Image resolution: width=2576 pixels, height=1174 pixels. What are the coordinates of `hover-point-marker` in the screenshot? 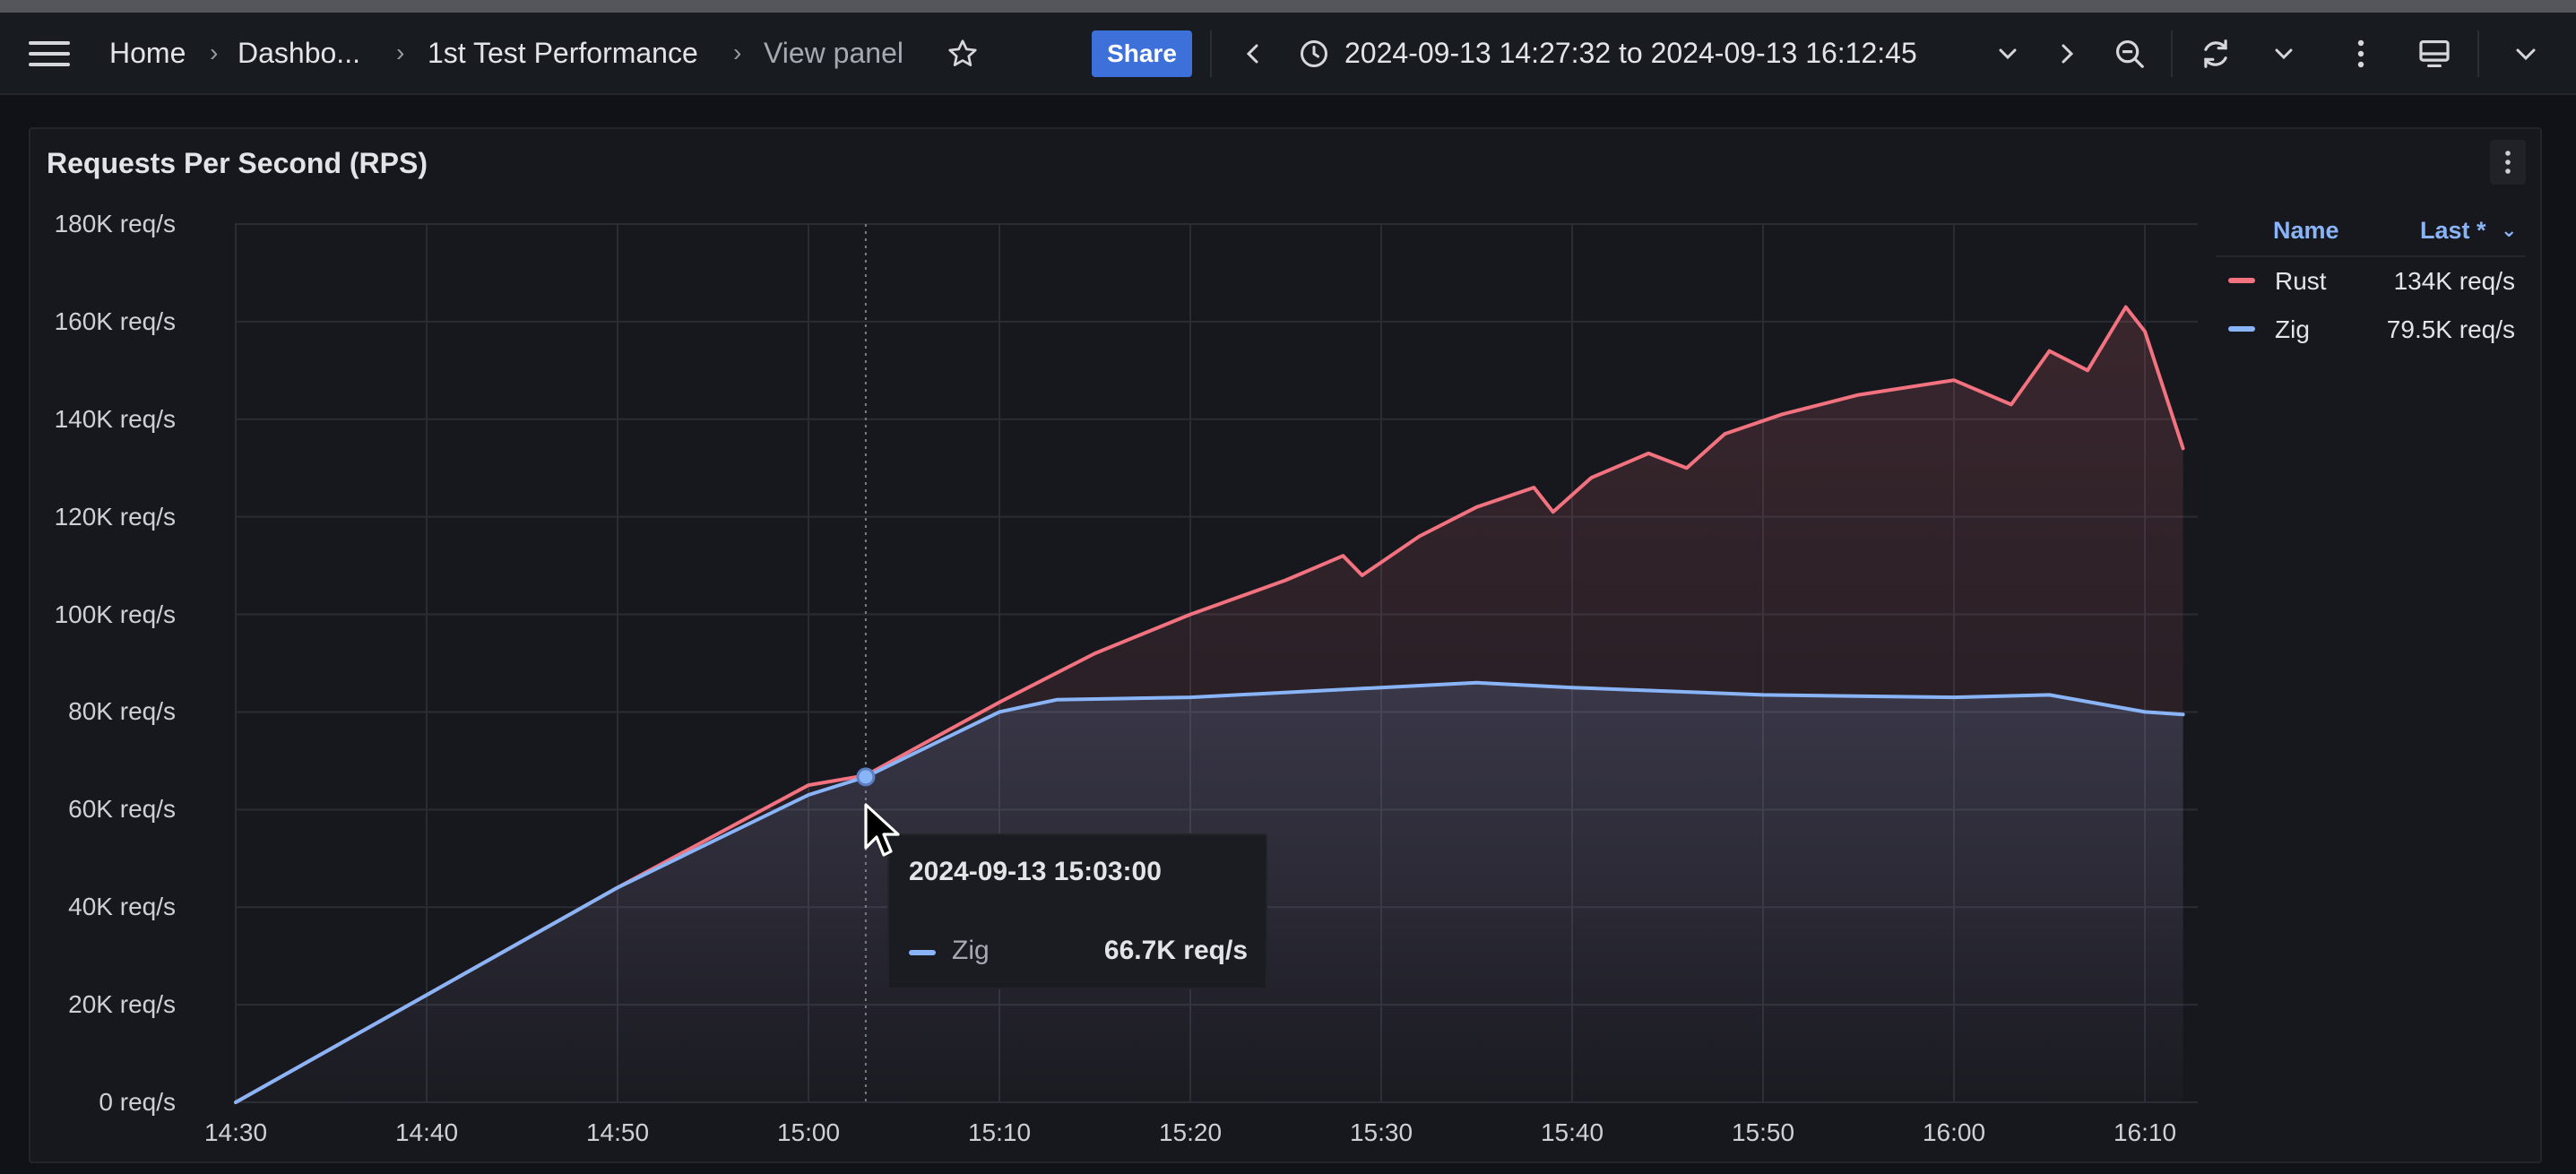 It's located at (866, 777).